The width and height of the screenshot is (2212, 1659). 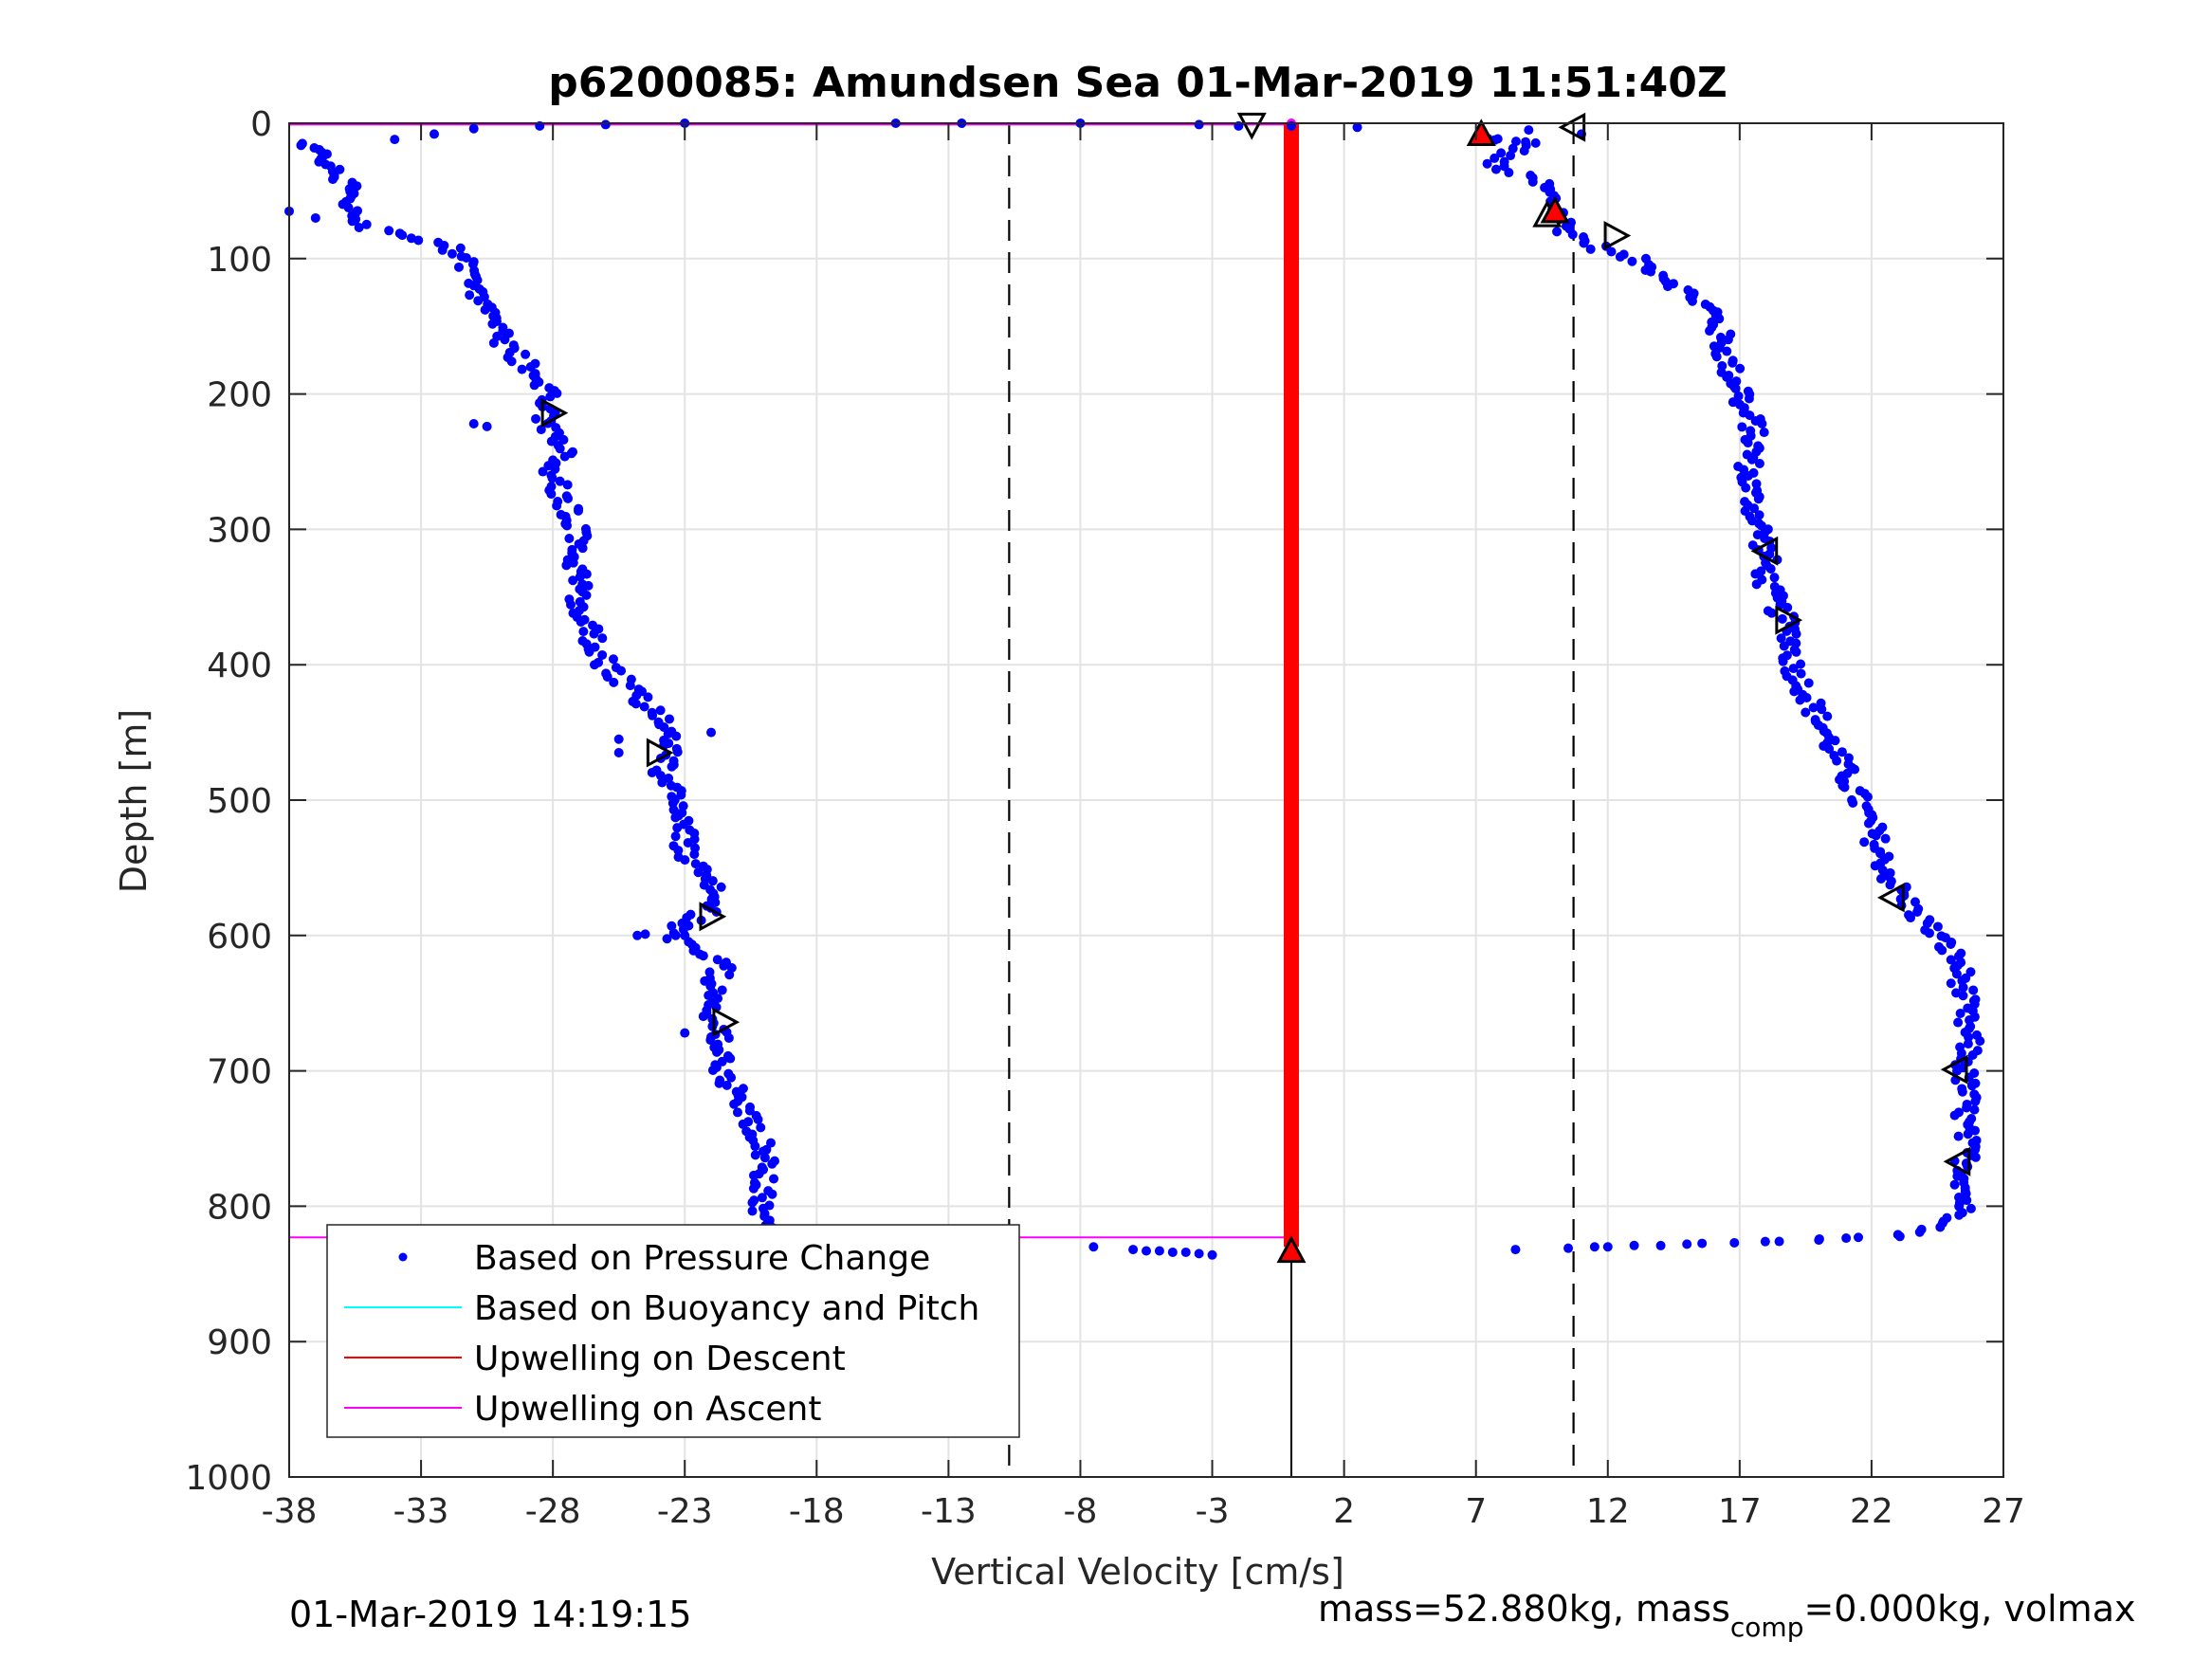 I want to click on y-tick-label: 700, so click(x=239, y=1072).